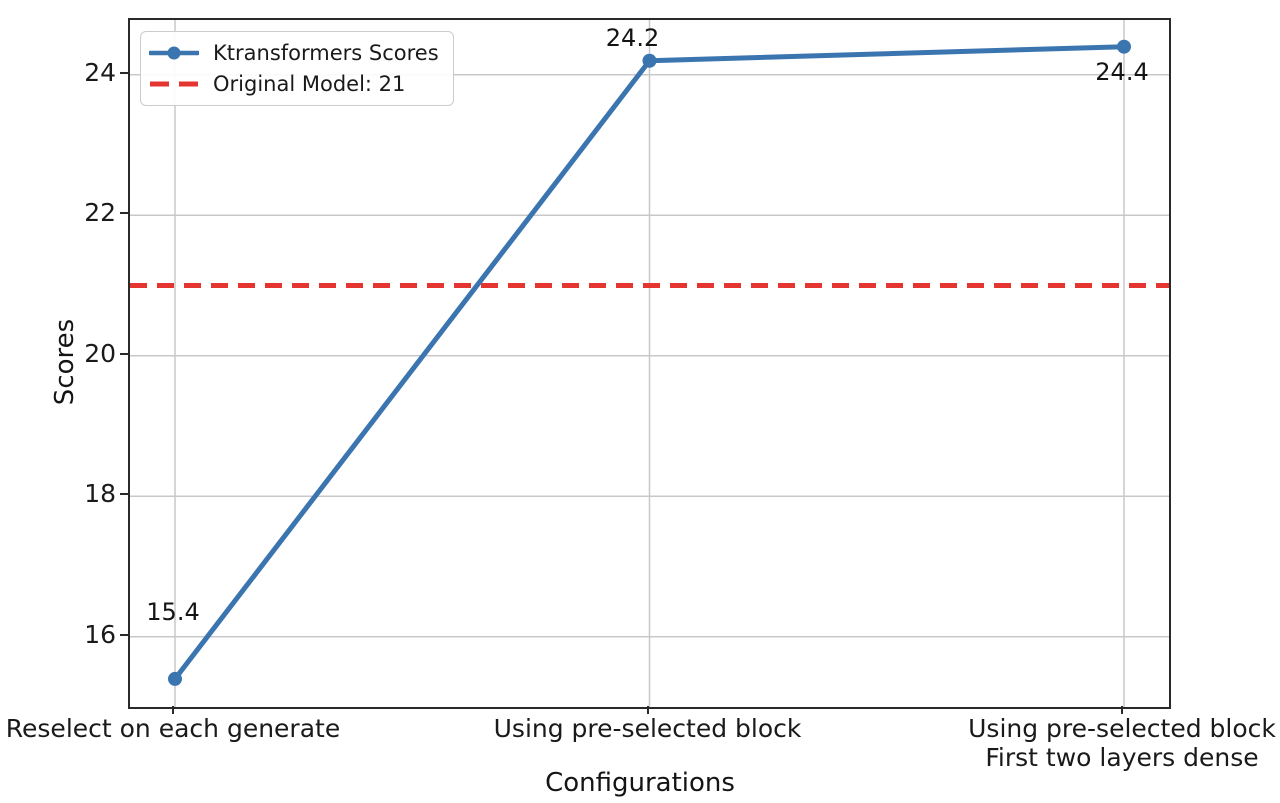  I want to click on legend: Ktransformers Scores Original Model: 21, so click(297, 68).